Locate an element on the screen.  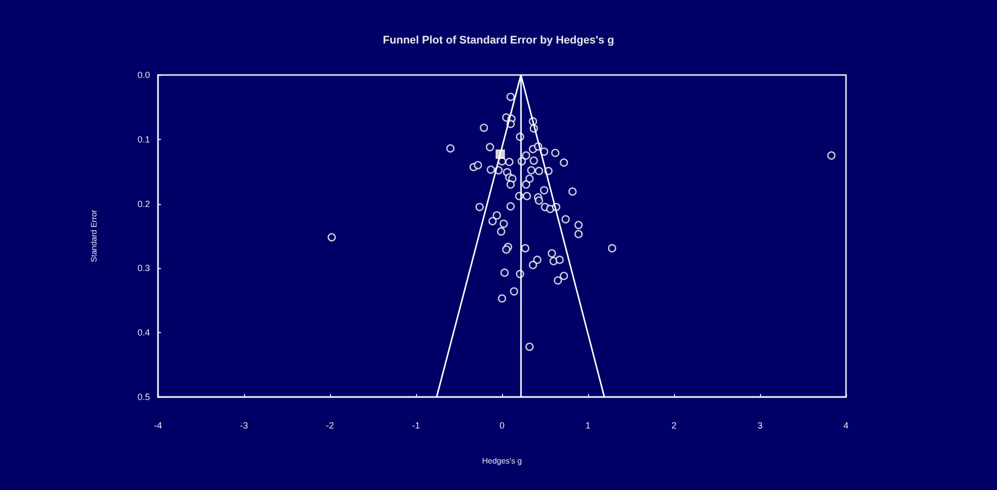
chart-title: Funnel Plot of Standard Error by Hedges's g is located at coordinates (498, 40).